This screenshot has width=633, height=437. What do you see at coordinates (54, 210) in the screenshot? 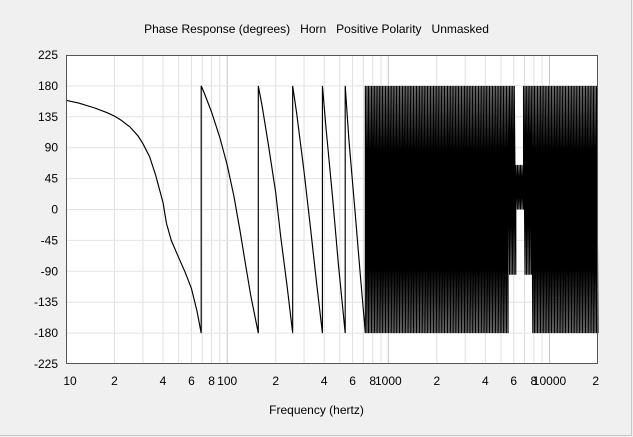
I see `y-tick-label: 0` at bounding box center [54, 210].